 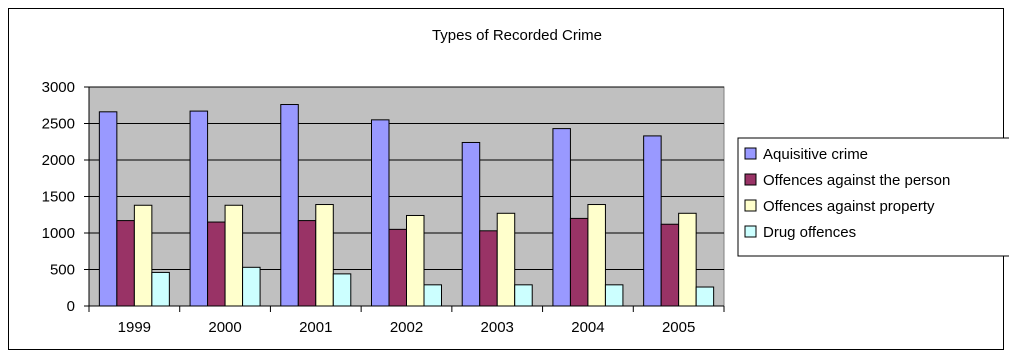 I want to click on legend-label: Offences against the person, so click(x=856, y=180).